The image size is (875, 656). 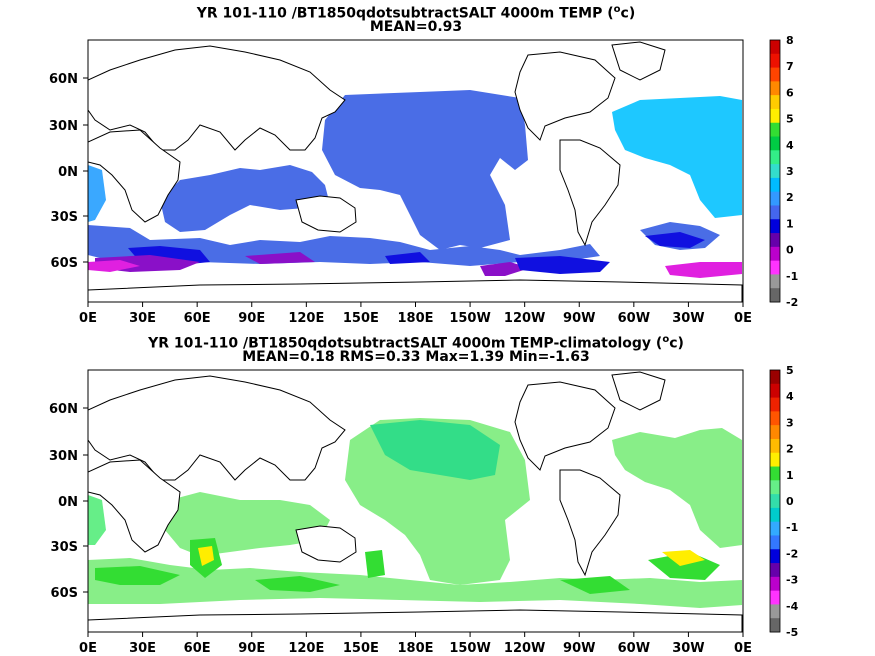 I want to click on panel2-colorbar-label: -5, so click(x=792, y=632).